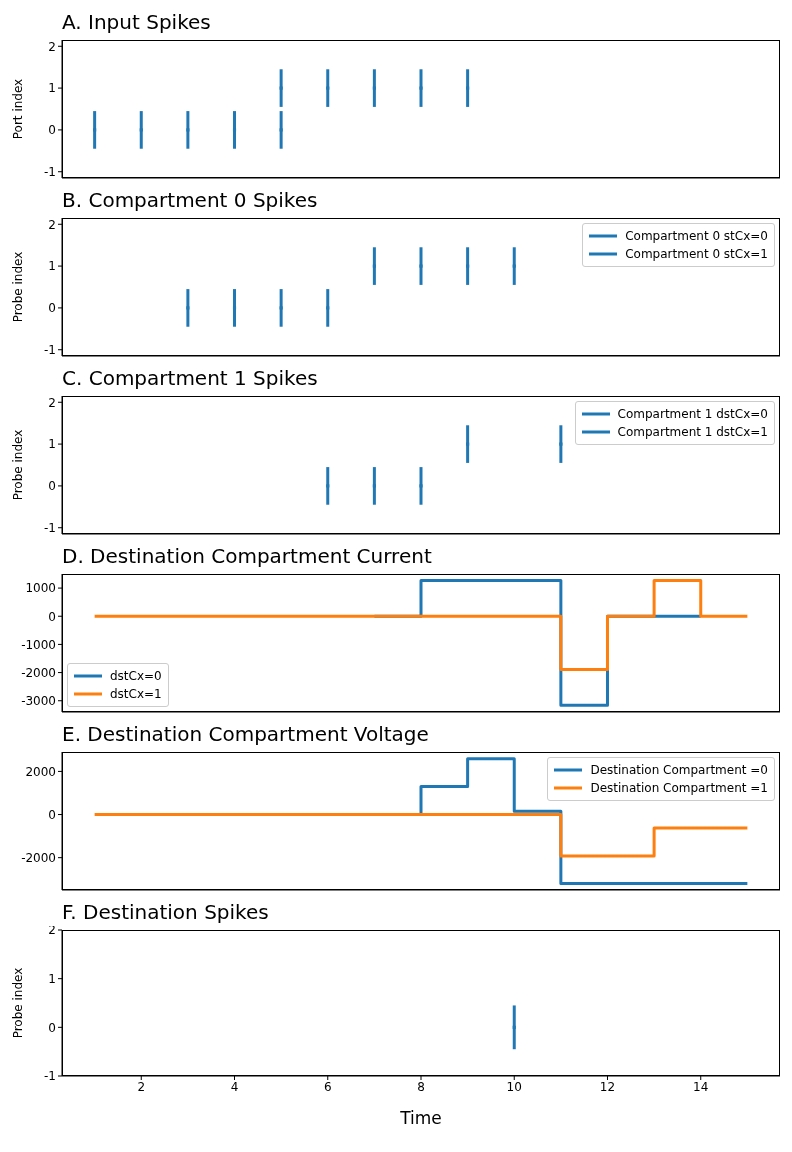  Describe the element at coordinates (514, 1086) in the screenshot. I see `x-tick-label: 10` at that location.